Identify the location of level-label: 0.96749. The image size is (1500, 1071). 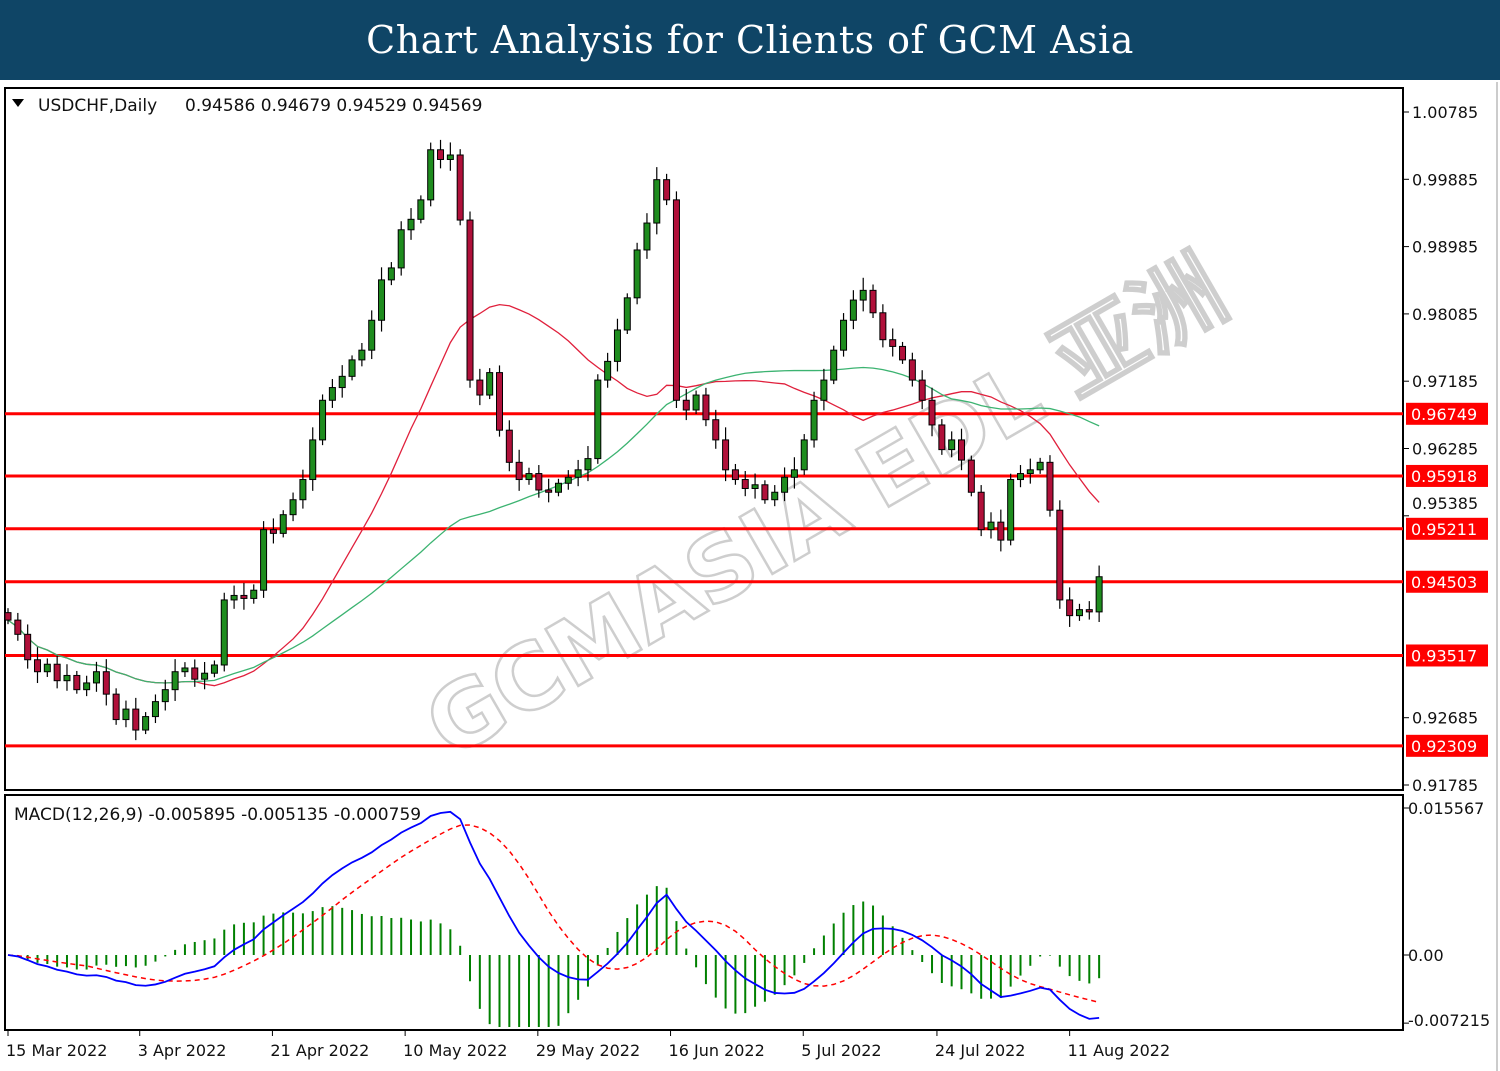
(1444, 414).